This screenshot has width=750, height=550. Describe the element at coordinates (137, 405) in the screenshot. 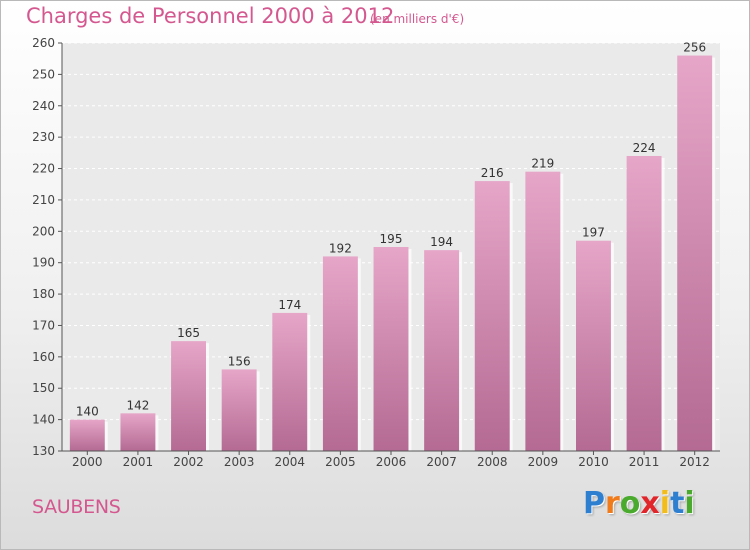

I see `bar-value-label: 142` at that location.